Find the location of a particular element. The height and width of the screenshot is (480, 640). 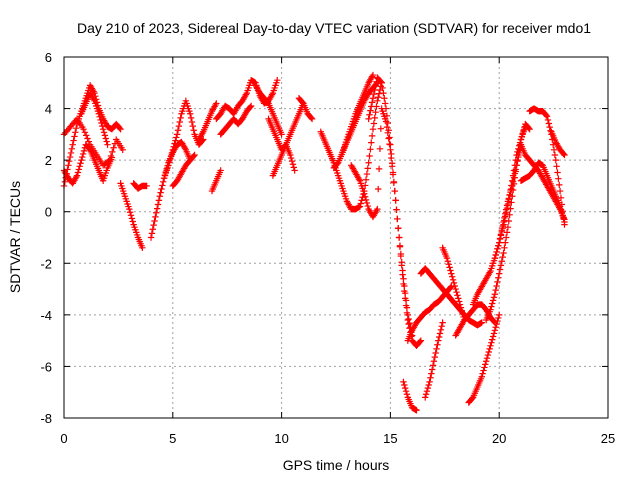

x-axis-label: GPS time / hours is located at coordinates (336, 465).